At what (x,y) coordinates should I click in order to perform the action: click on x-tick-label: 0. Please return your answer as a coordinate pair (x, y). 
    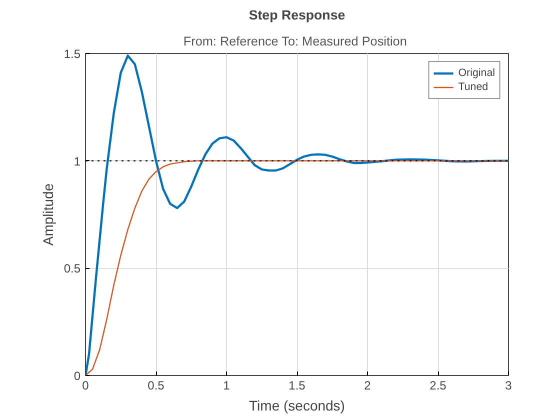
    Looking at the image, I should click on (86, 385).